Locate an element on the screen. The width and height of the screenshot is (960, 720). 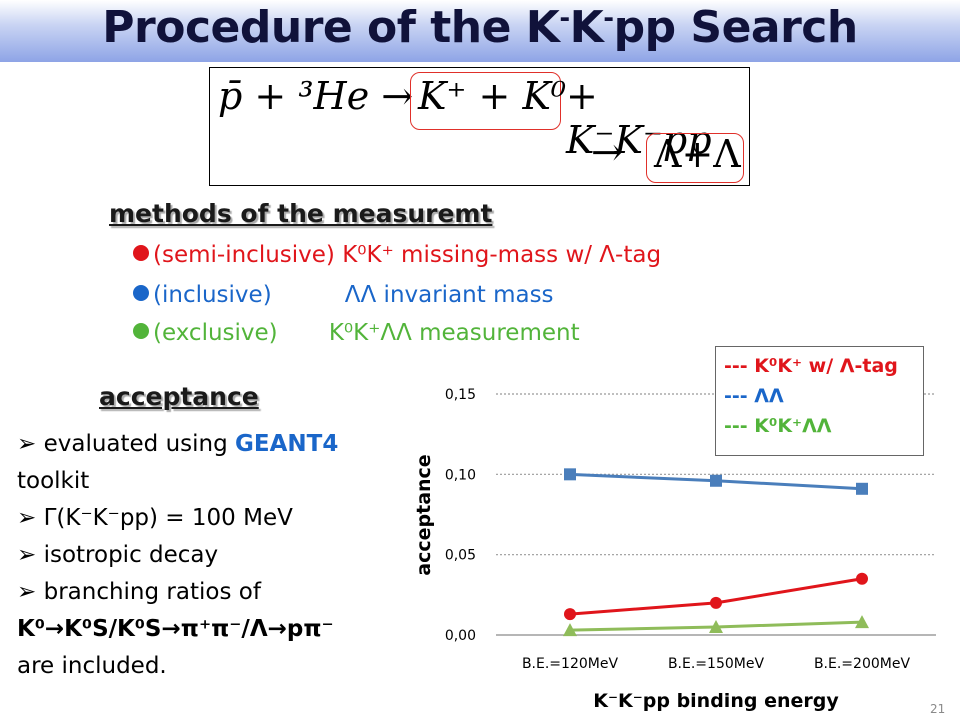
legend-entry: --- ΛΛ is located at coordinates (754, 396).